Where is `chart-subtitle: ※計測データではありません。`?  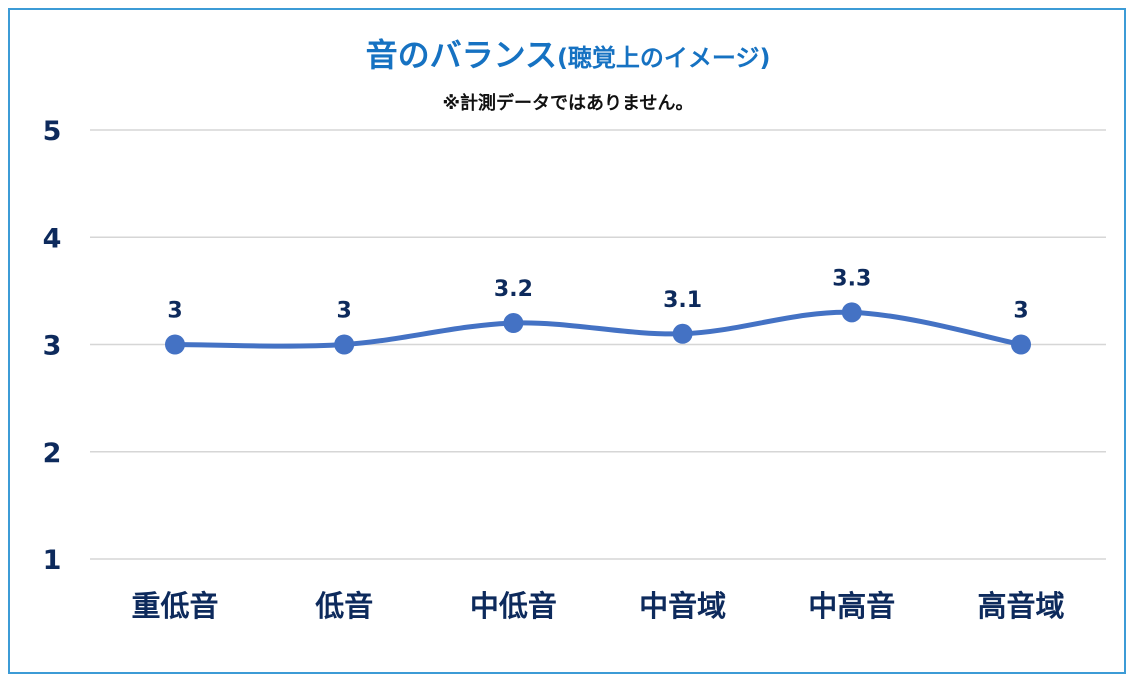 chart-subtitle: ※計測データではありません。 is located at coordinates (568, 103).